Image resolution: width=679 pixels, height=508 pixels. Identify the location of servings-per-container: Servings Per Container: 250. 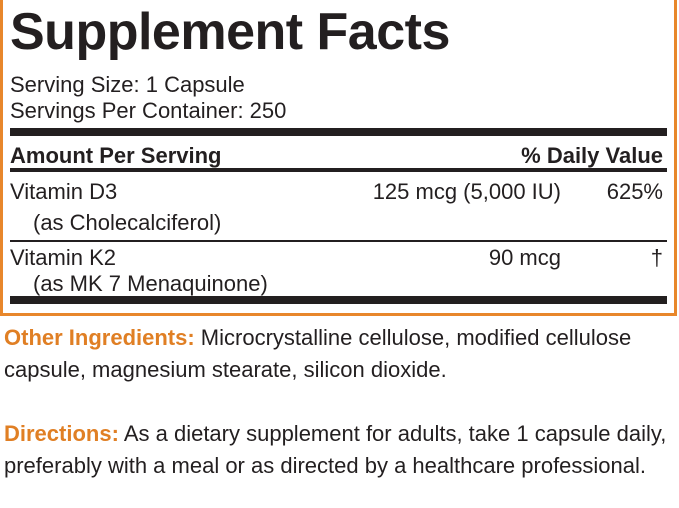
(148, 110).